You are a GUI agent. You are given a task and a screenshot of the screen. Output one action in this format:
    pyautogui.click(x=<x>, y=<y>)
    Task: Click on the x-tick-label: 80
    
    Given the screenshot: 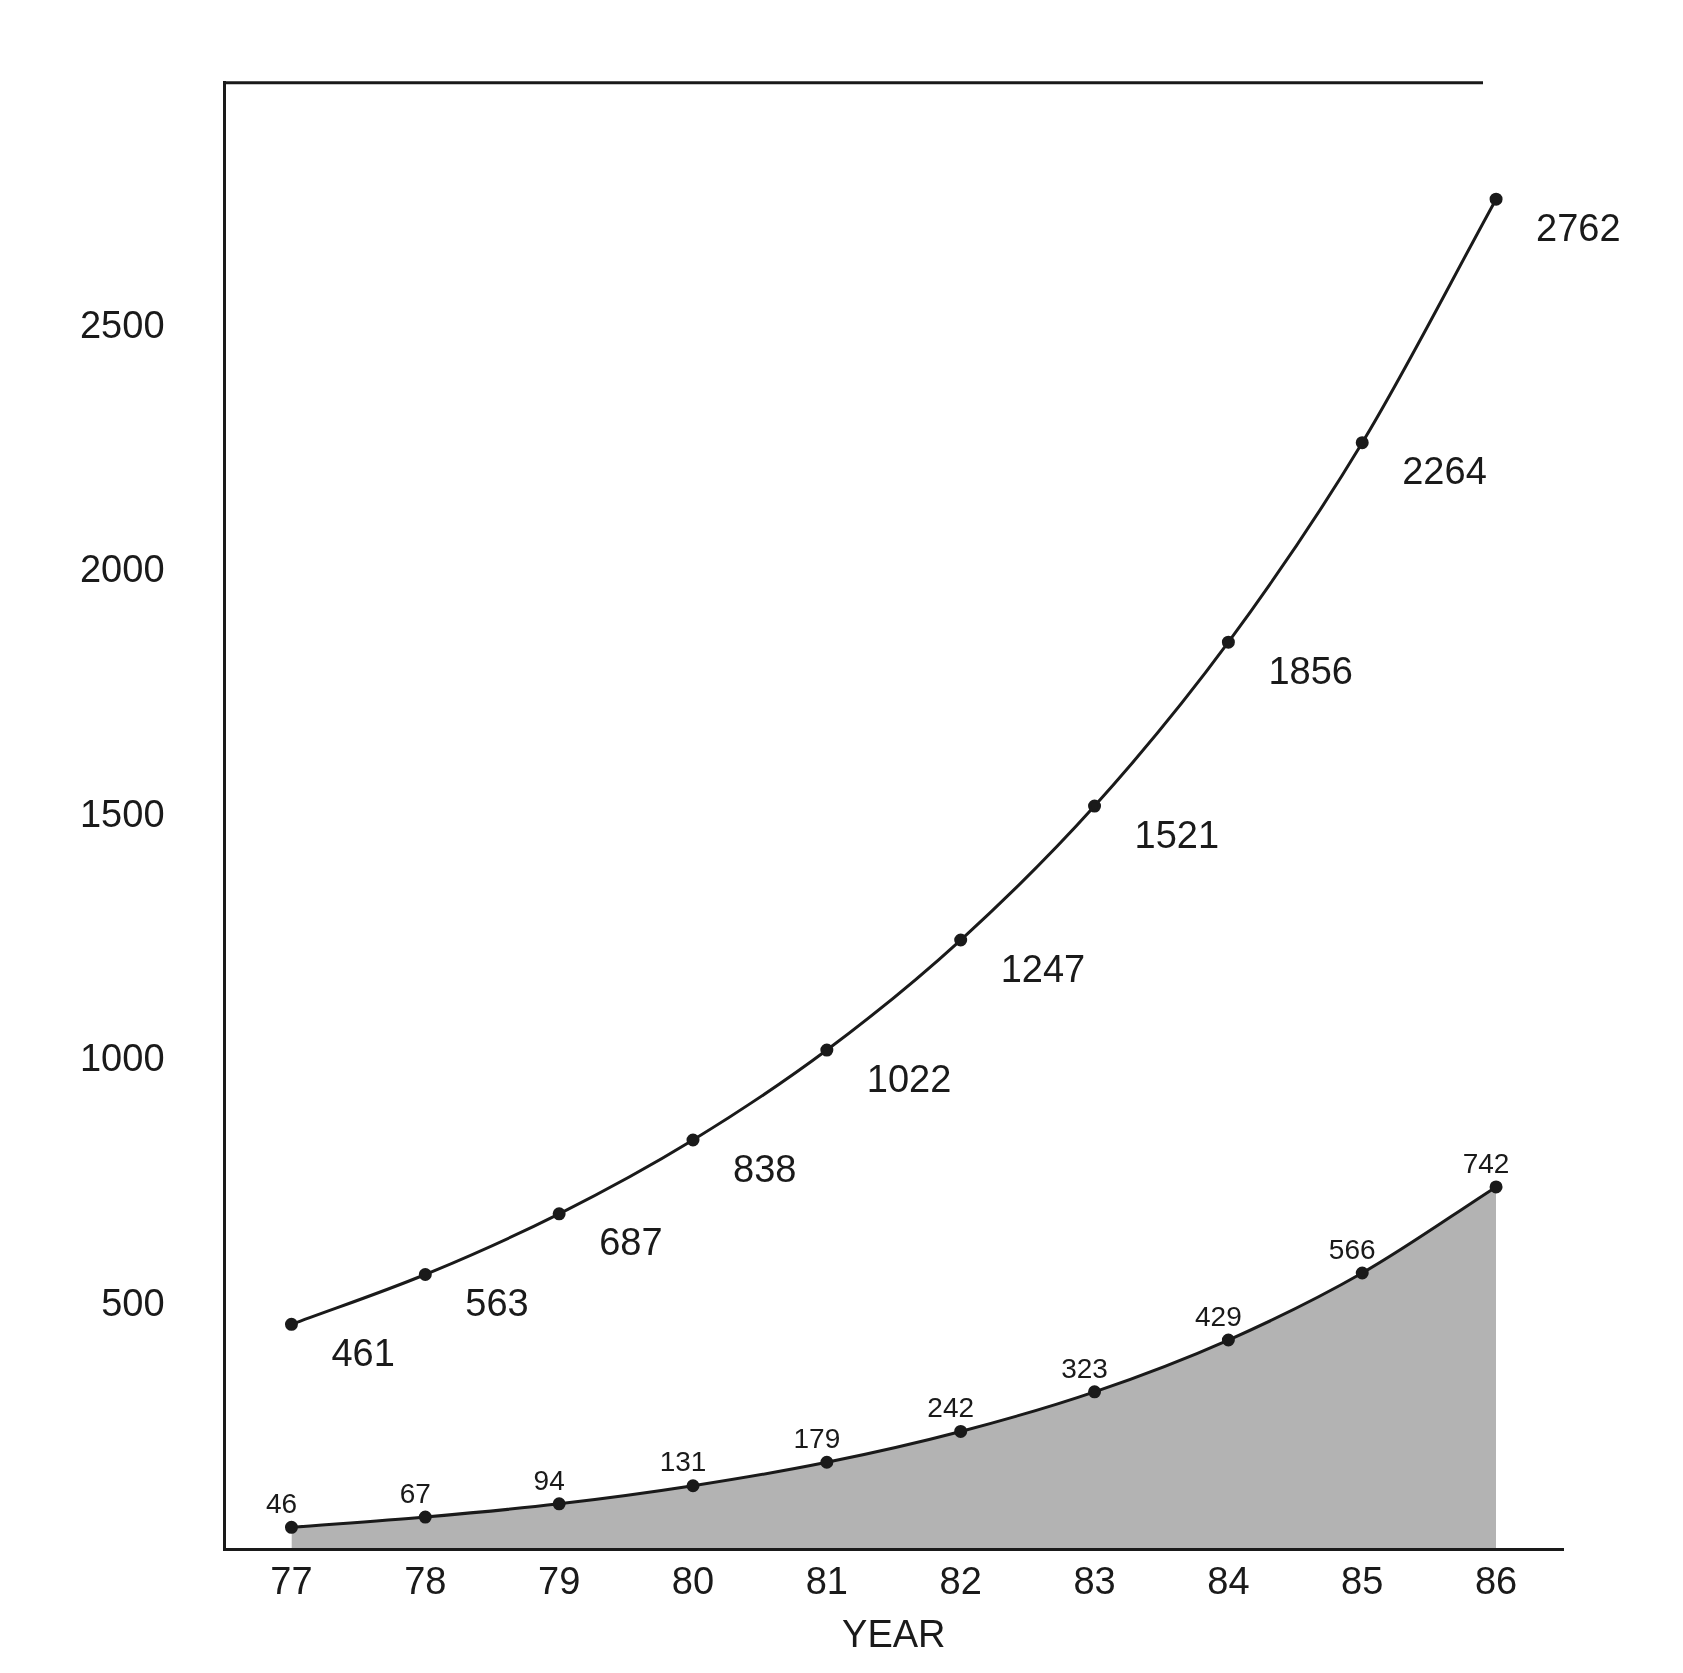 What is the action you would take?
    pyautogui.click(x=693, y=1581)
    